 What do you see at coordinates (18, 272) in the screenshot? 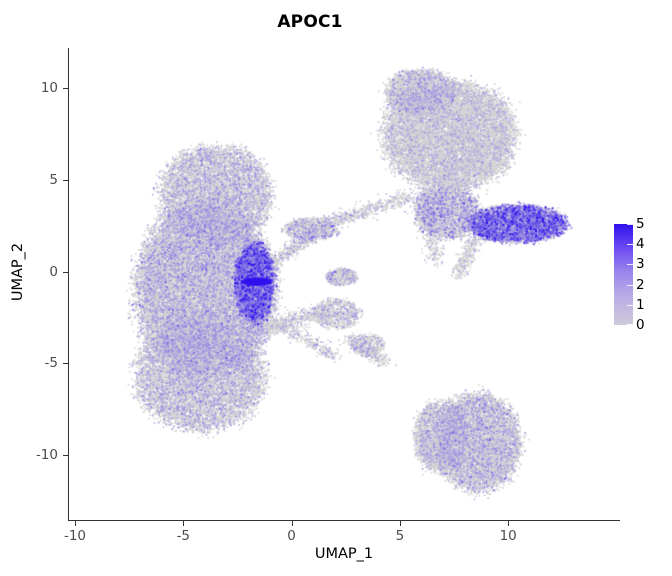
I see `y-axis-title: UMAP_2` at bounding box center [18, 272].